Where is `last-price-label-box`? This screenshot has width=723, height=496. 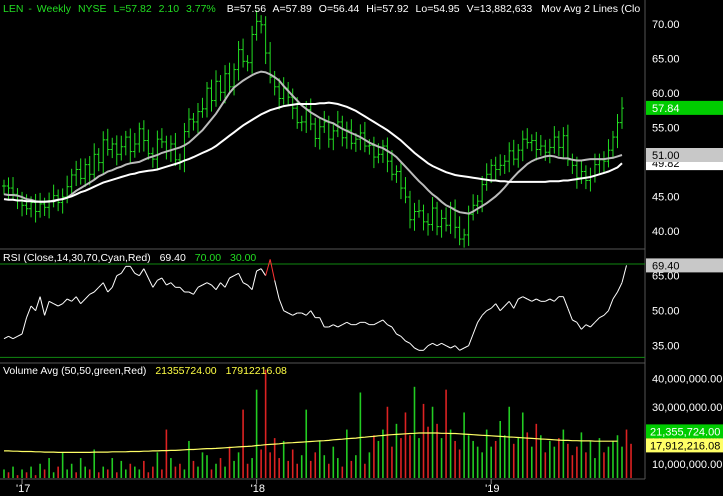
last-price-label-box is located at coordinates (684, 107).